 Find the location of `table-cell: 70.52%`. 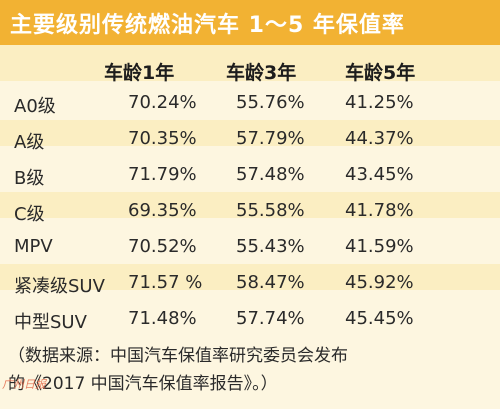

table-cell: 70.52% is located at coordinates (162, 246).